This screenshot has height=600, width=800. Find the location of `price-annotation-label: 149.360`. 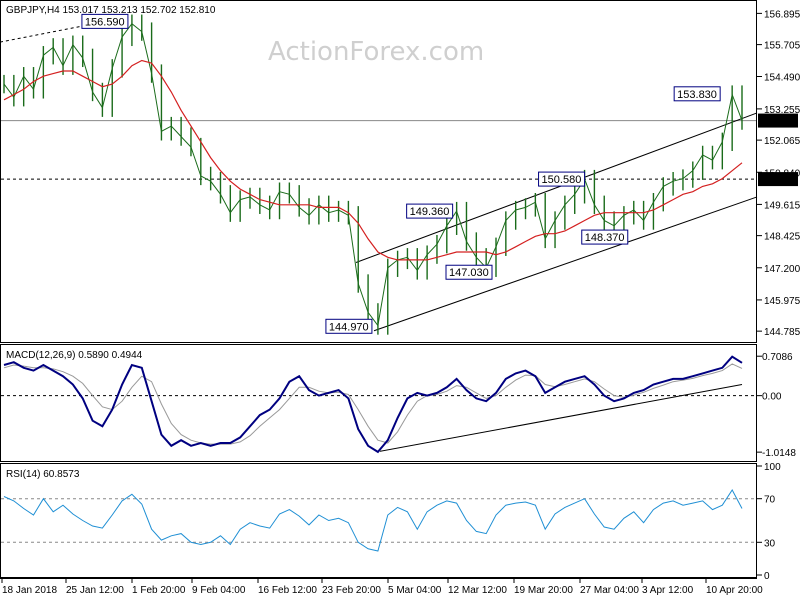

price-annotation-label: 149.360 is located at coordinates (430, 212).